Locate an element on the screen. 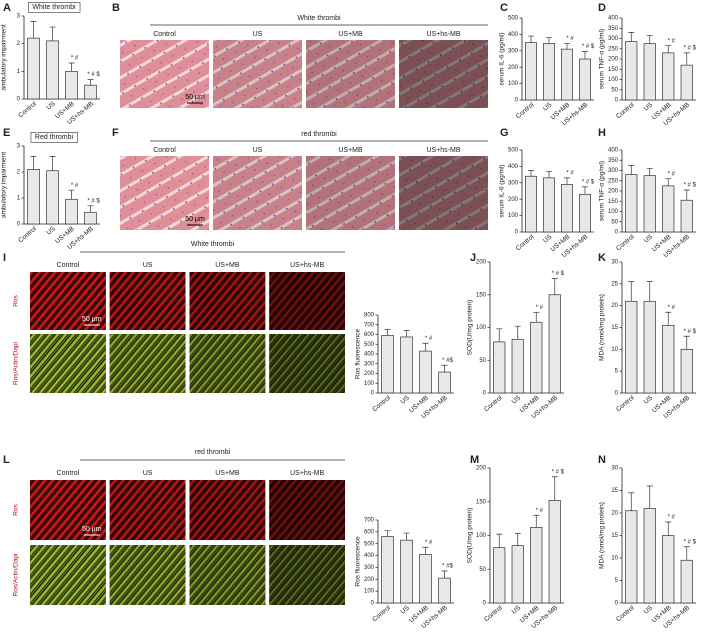 Image resolution: width=709 pixels, height=634 pixels. column-label: Control is located at coordinates (68, 473).